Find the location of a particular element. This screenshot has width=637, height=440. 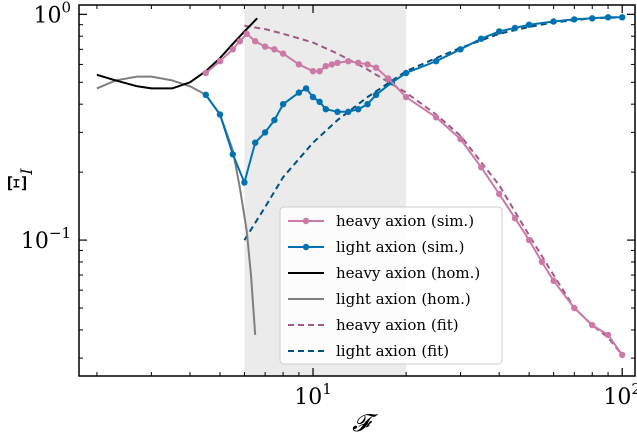

legend-item-heavy-axion-hom: heavy axion (hom.) is located at coordinates (384, 273).